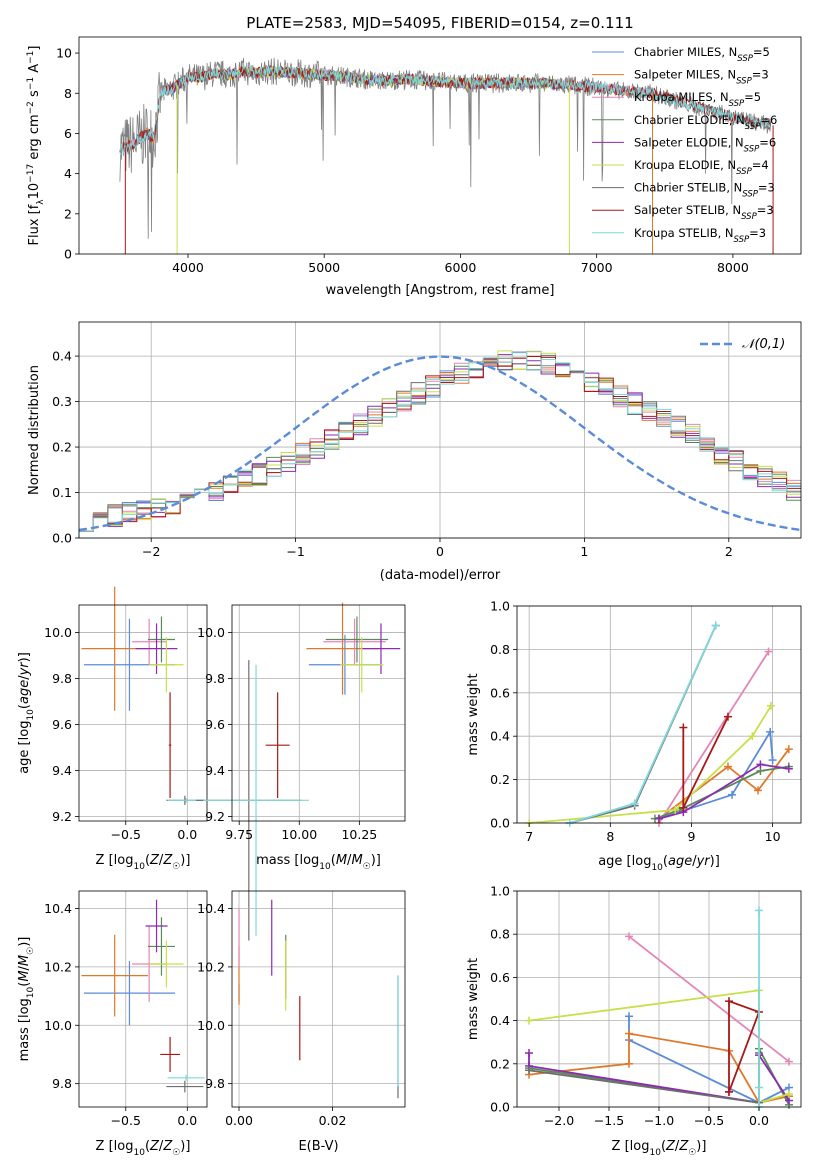  Describe the element at coordinates (68, 133) in the screenshot. I see `y-tick-label: 6` at that location.